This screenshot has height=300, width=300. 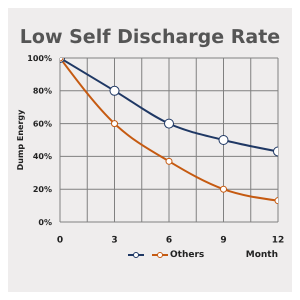 I want to click on x-axis-title: Month, so click(x=262, y=255).